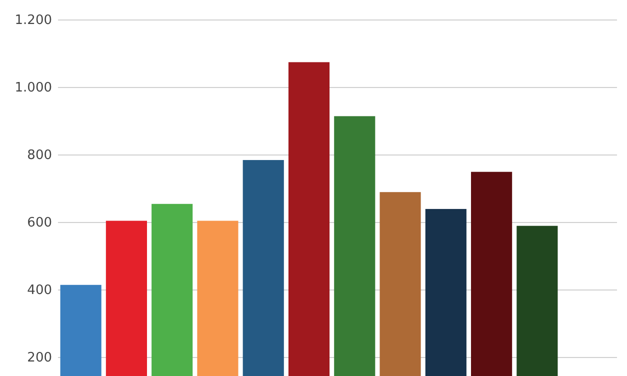 The image size is (627, 376). I want to click on y-tick-label: 1.000, so click(33, 88).